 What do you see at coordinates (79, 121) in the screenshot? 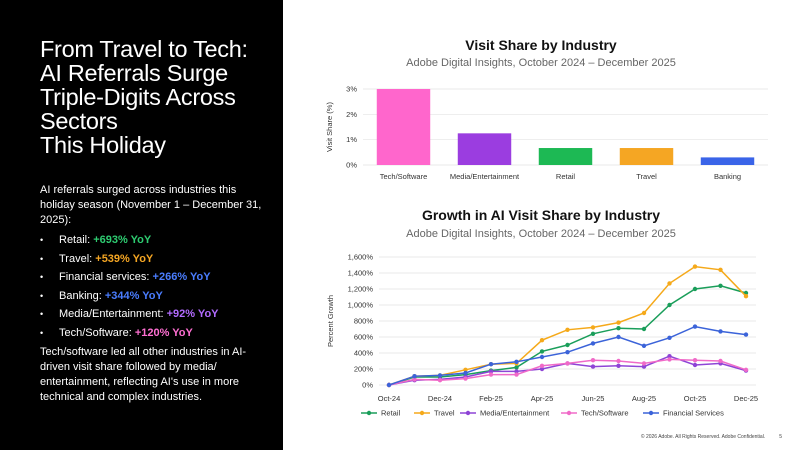
I see `headline-line: Sectors` at bounding box center [79, 121].